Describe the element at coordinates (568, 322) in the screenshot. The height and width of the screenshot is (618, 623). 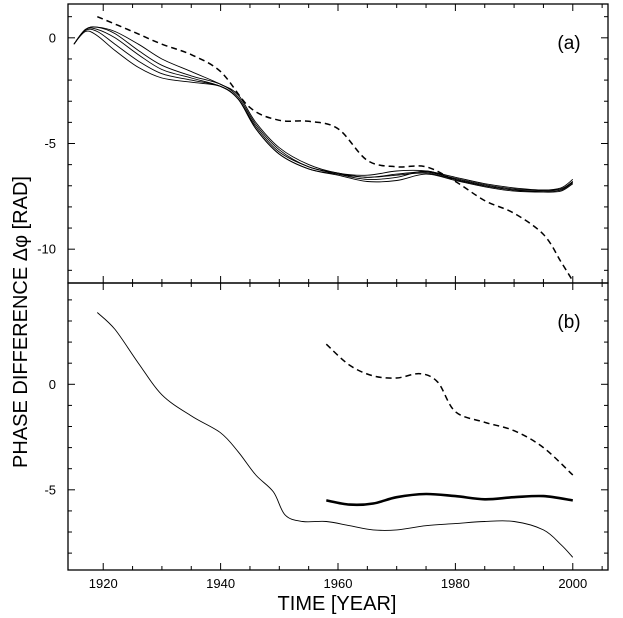
I see `panel-label: (b)` at that location.